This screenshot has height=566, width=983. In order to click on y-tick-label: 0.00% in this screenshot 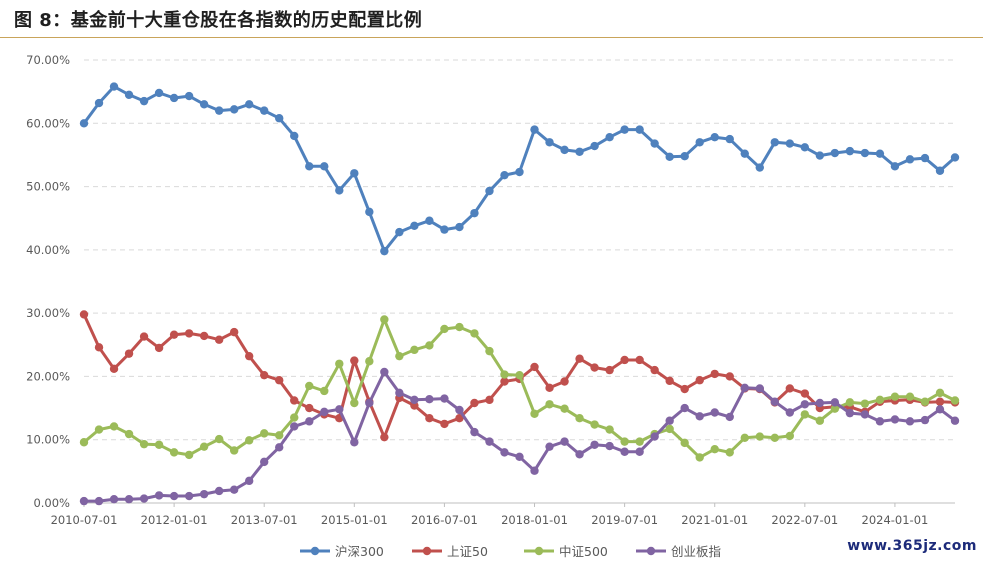, I will do `click(51, 503)`.